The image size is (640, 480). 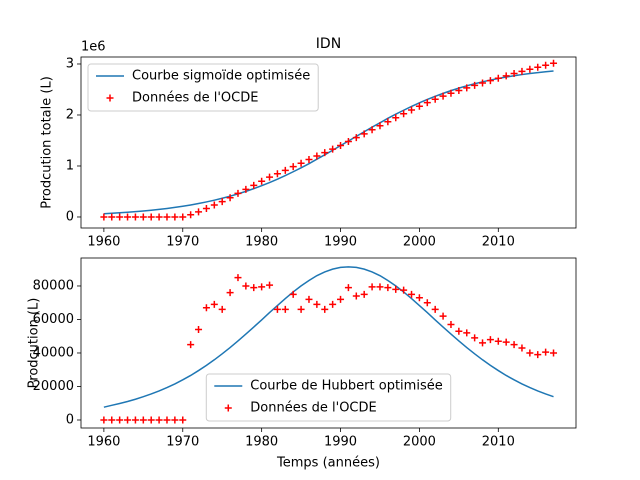 I want to click on y-tick-label: 2, so click(x=70, y=114).